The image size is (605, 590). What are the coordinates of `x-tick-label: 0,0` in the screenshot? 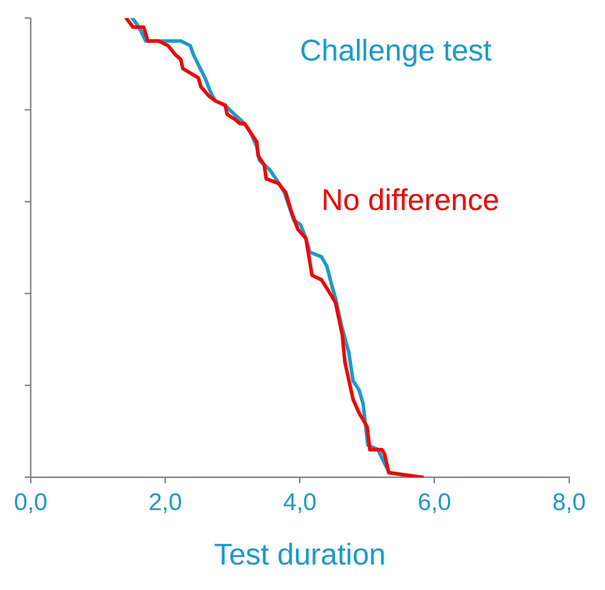 It's located at (31, 502).